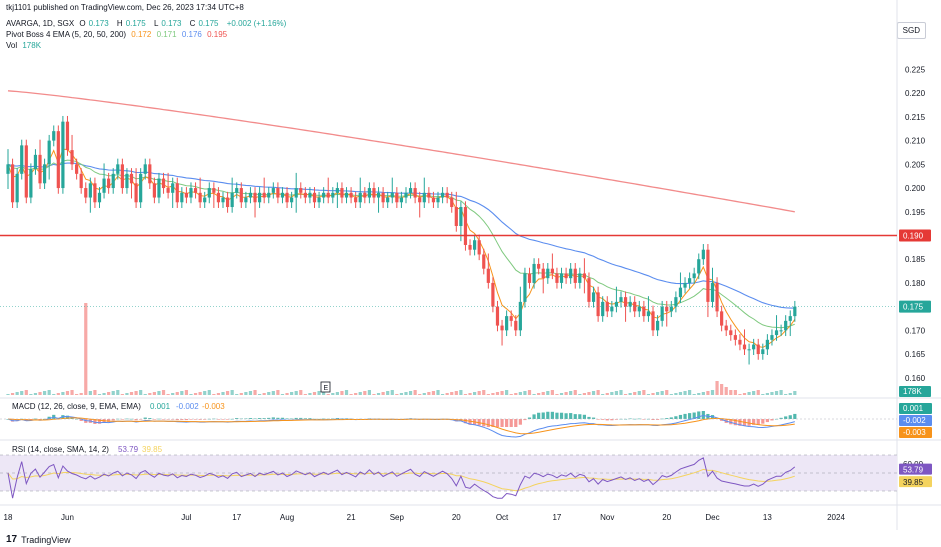 The width and height of the screenshot is (941, 547). Describe the element at coordinates (836, 517) in the screenshot. I see `x-tick-label: 2024` at that location.